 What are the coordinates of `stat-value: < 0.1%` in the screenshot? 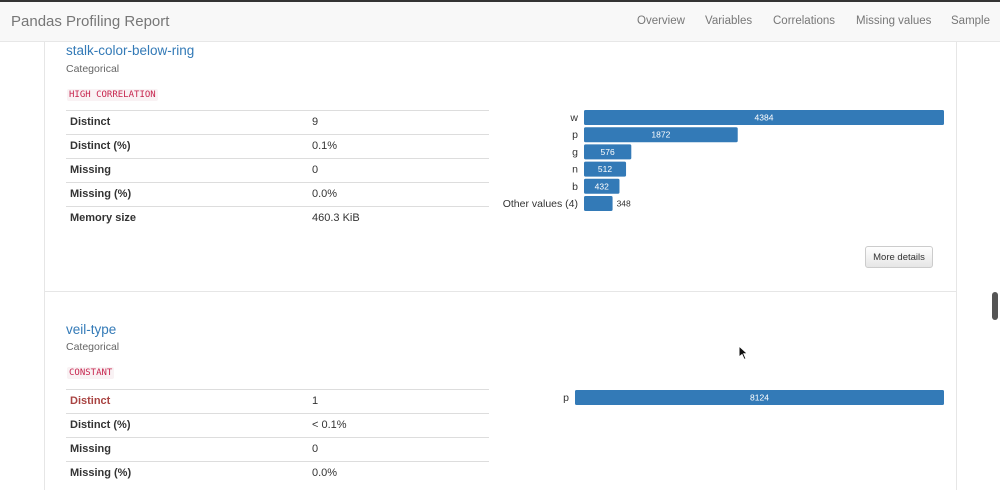 It's located at (329, 425).